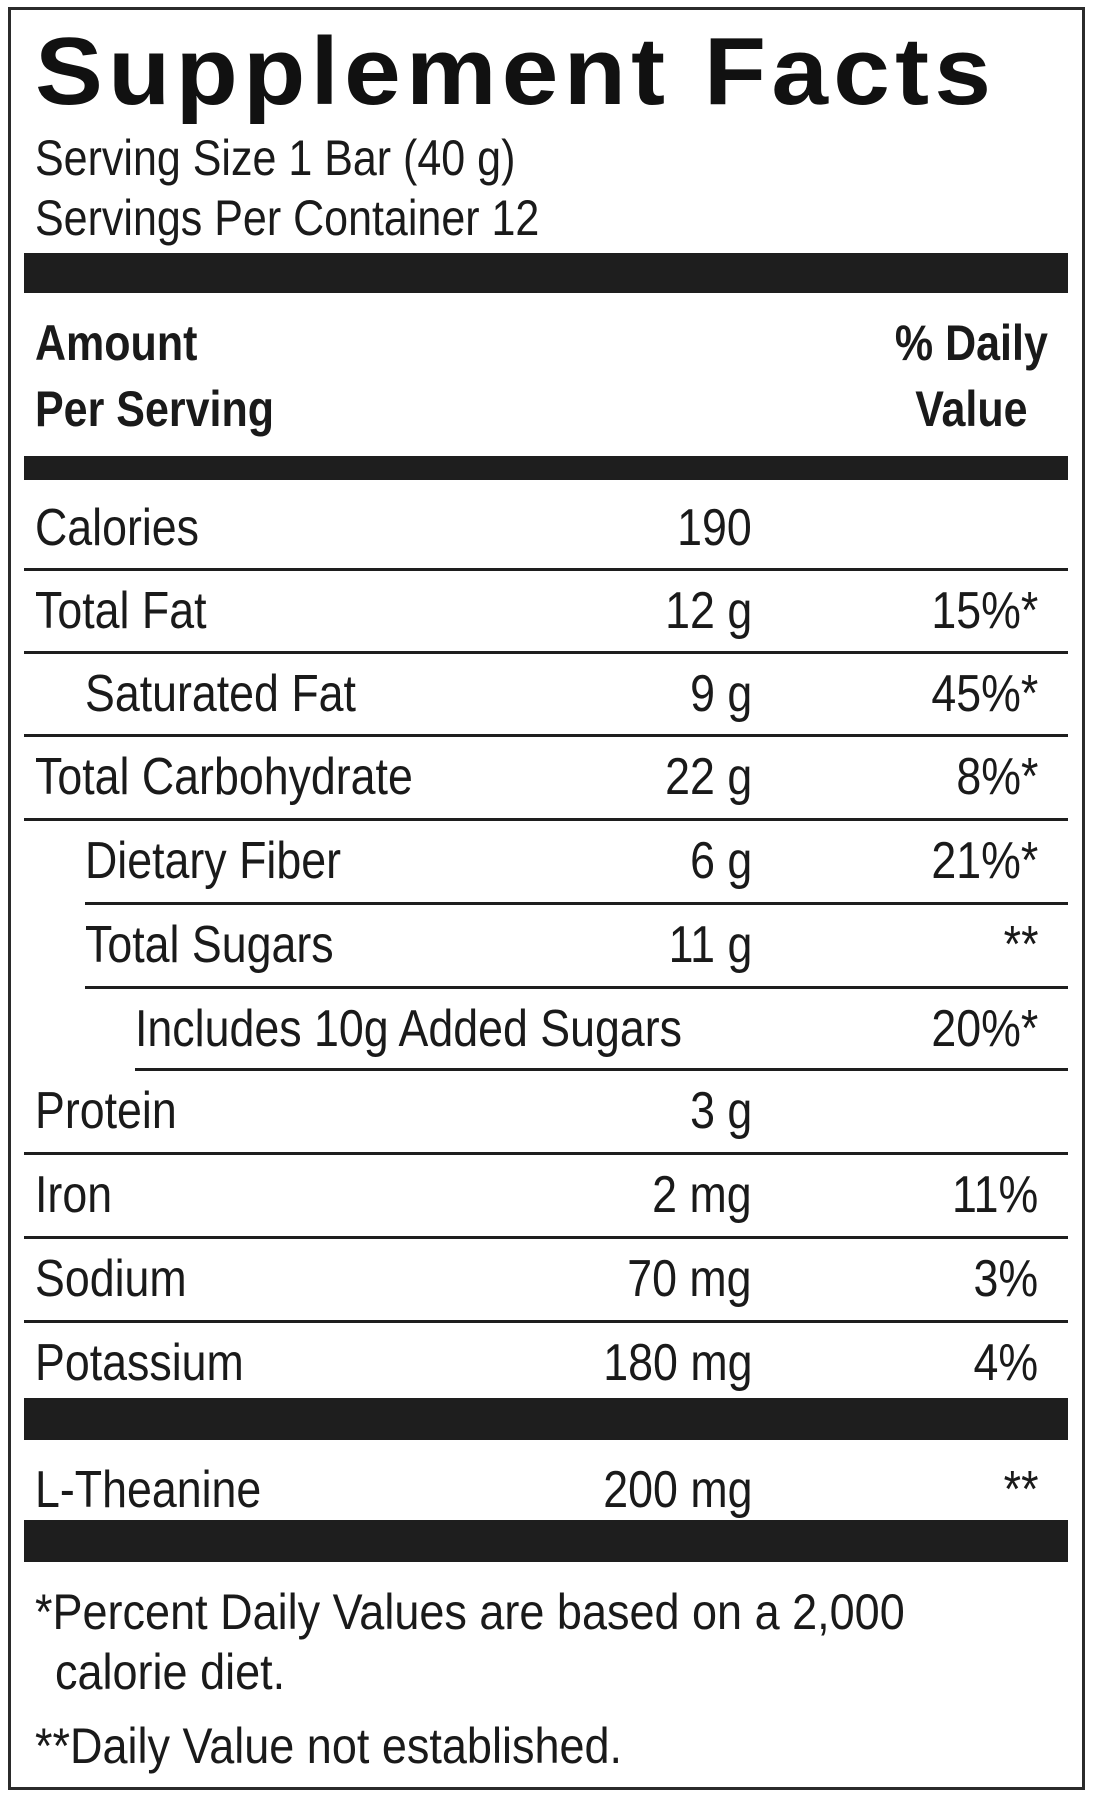 This screenshot has height=1800, width=1095. I want to click on panel-title: Supplement Facts, so click(516, 71).